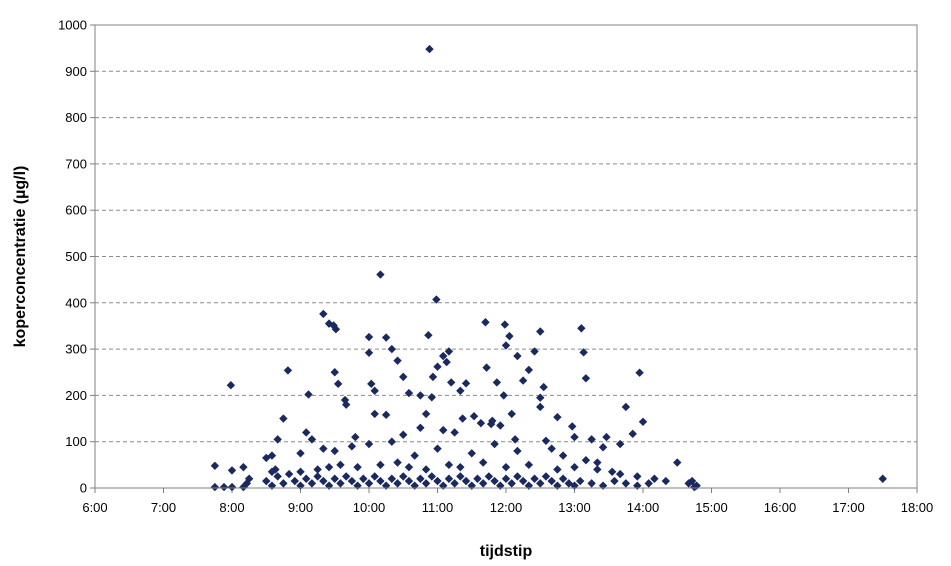 Image resolution: width=951 pixels, height=566 pixels. What do you see at coordinates (76, 349) in the screenshot?
I see `y-tick-label: 300` at bounding box center [76, 349].